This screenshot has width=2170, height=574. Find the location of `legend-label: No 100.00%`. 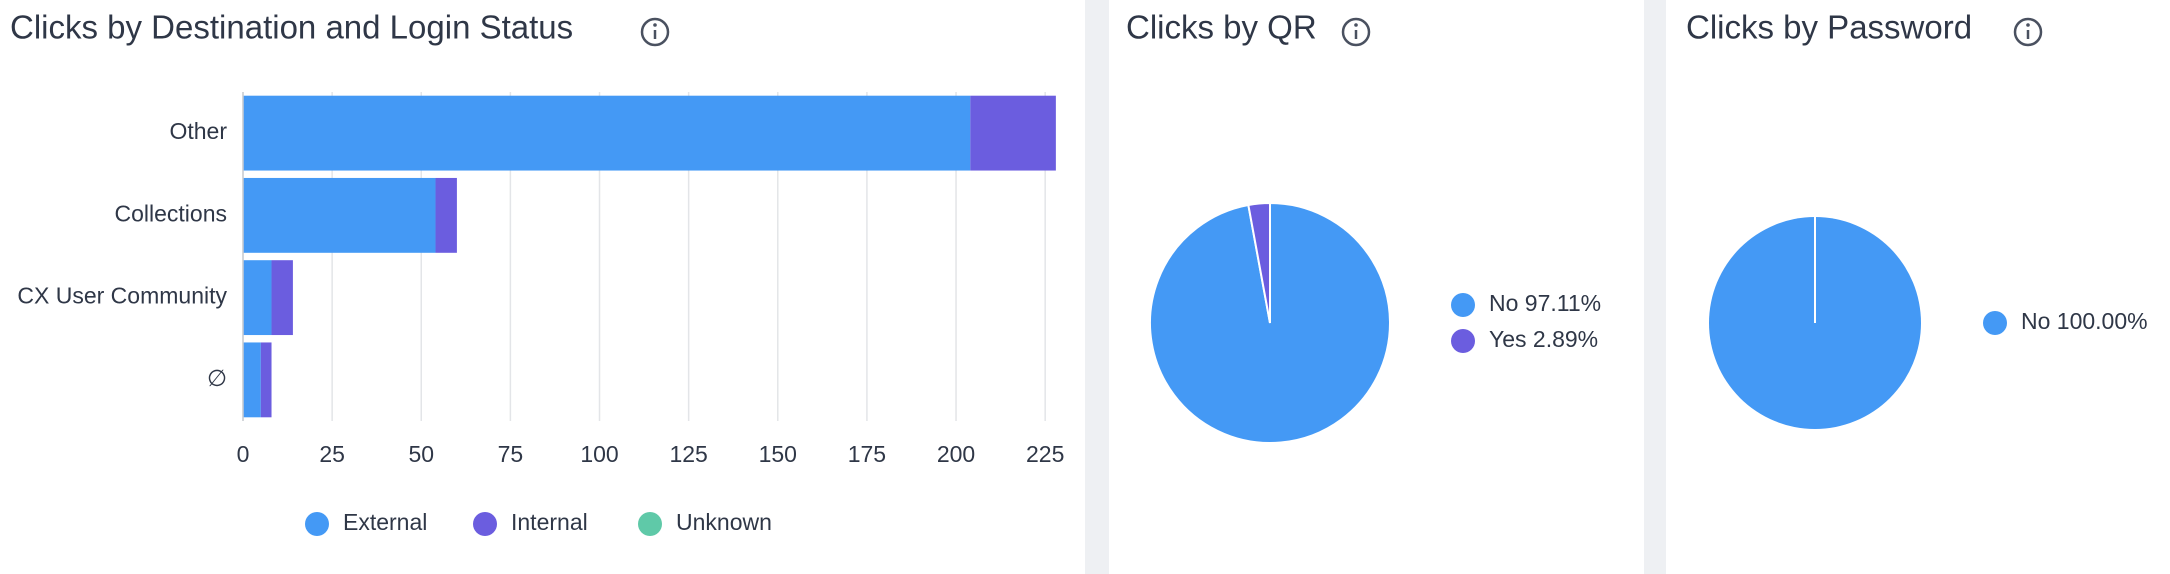

legend-label: No 100.00% is located at coordinates (2084, 321).